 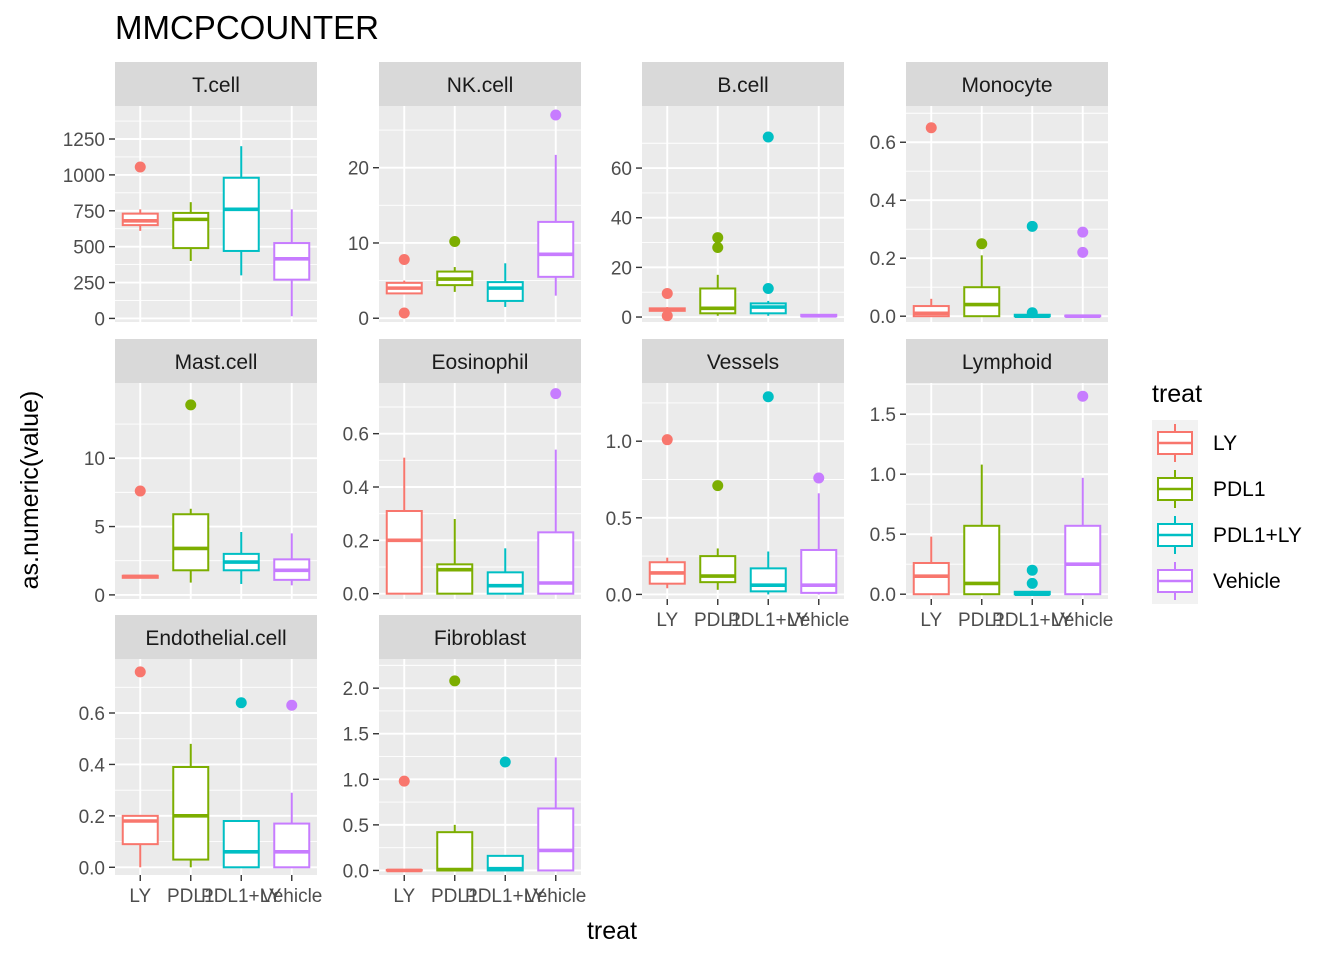 I want to click on y-tick-label: 20, so click(x=621, y=268).